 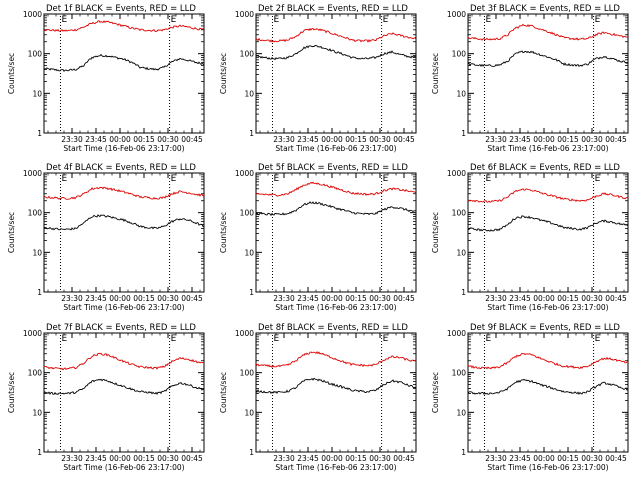 What do you see at coordinates (333, 9) in the screenshot?
I see `chart-title: Det 2f BLACK = Events, RED = LLD` at bounding box center [333, 9].